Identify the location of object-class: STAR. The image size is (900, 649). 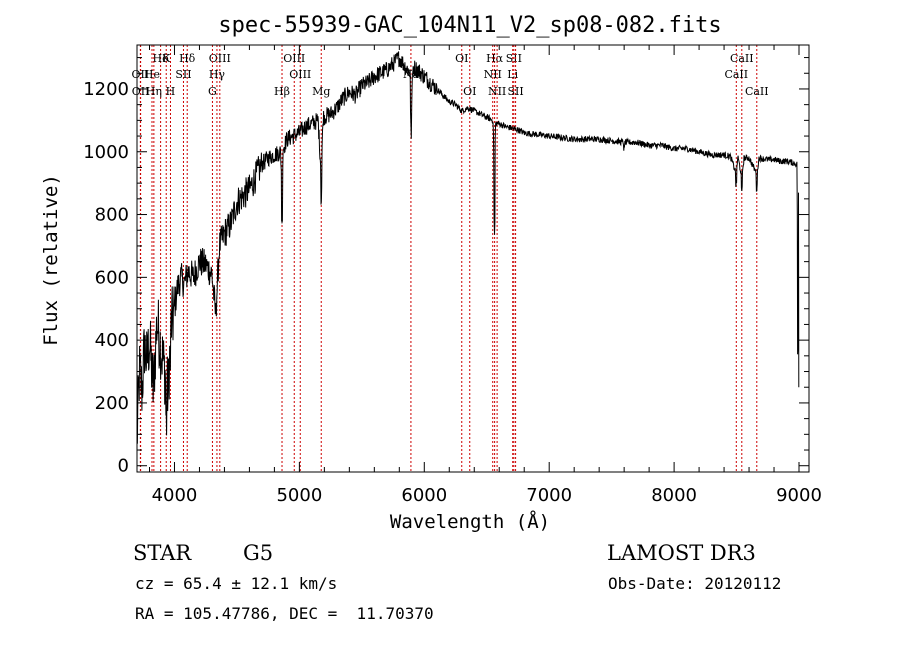
(162, 553).